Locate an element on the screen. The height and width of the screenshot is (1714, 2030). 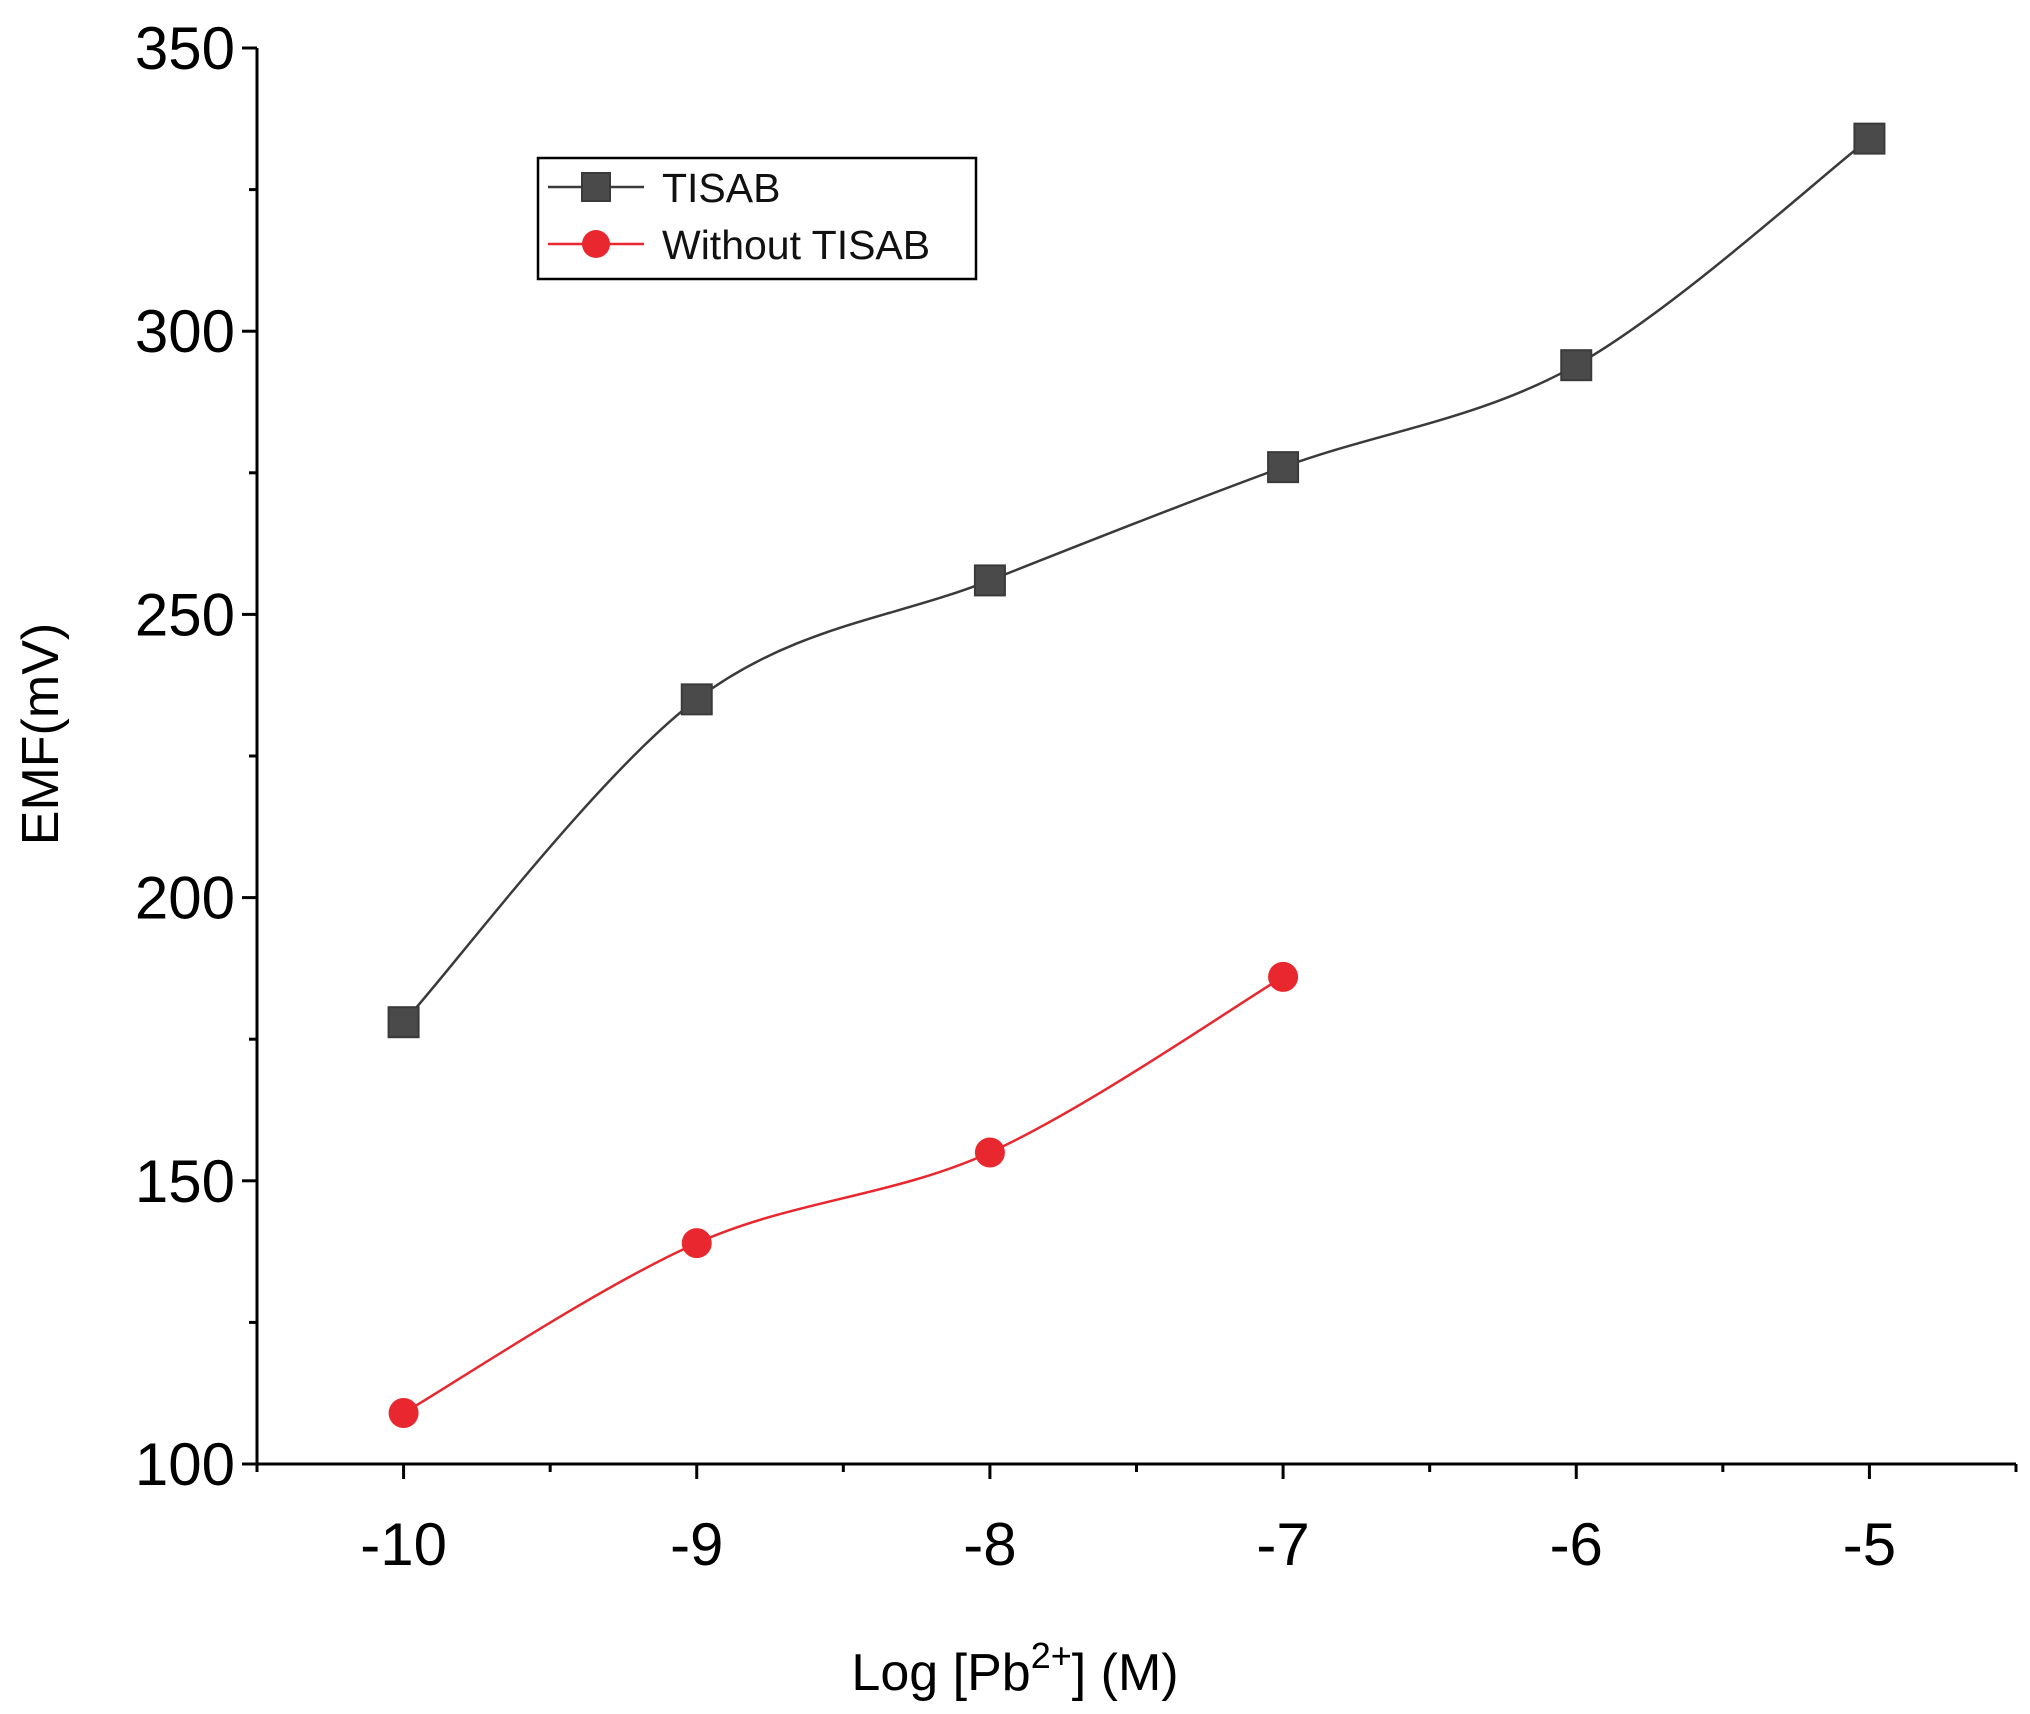
legend-label-tisab: TISAB is located at coordinates (721, 188).